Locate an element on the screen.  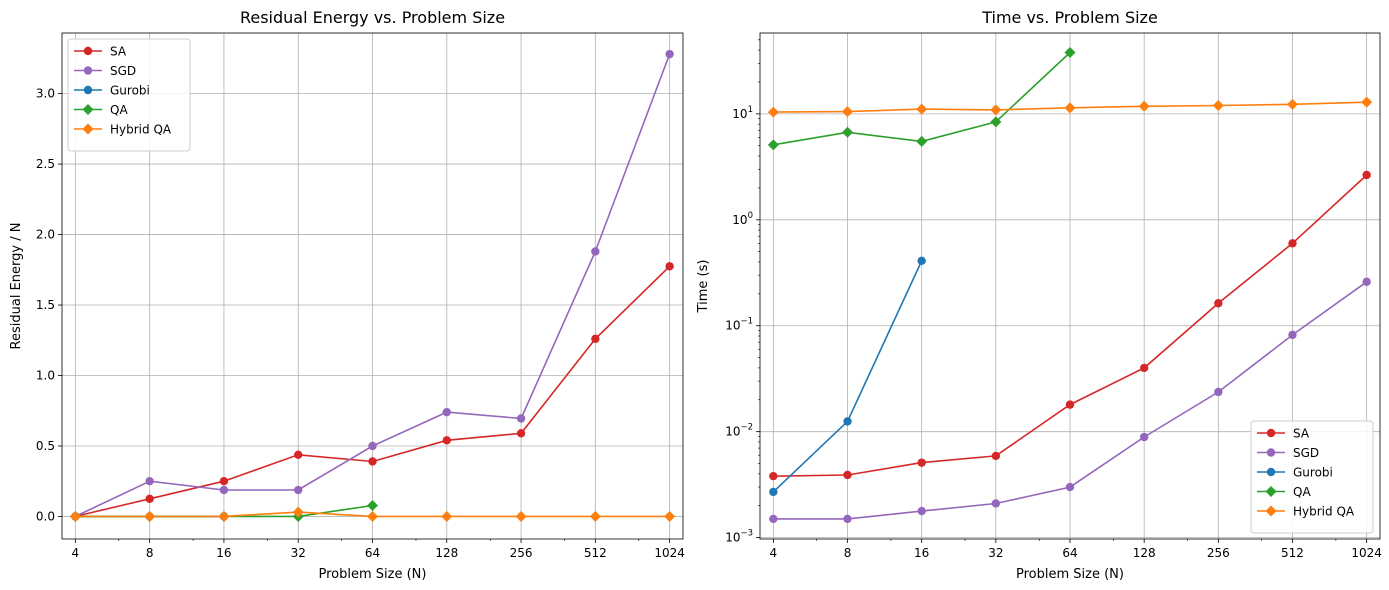
residual-legend-marker-hybrid-qa is located at coordinates (88, 129).